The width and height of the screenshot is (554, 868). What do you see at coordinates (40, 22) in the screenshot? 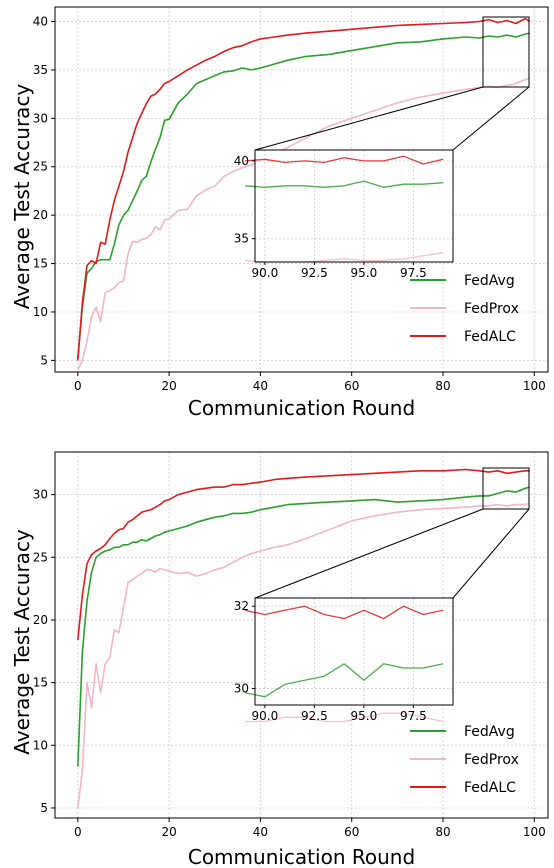
I see `y-tick-label: 40` at bounding box center [40, 22].